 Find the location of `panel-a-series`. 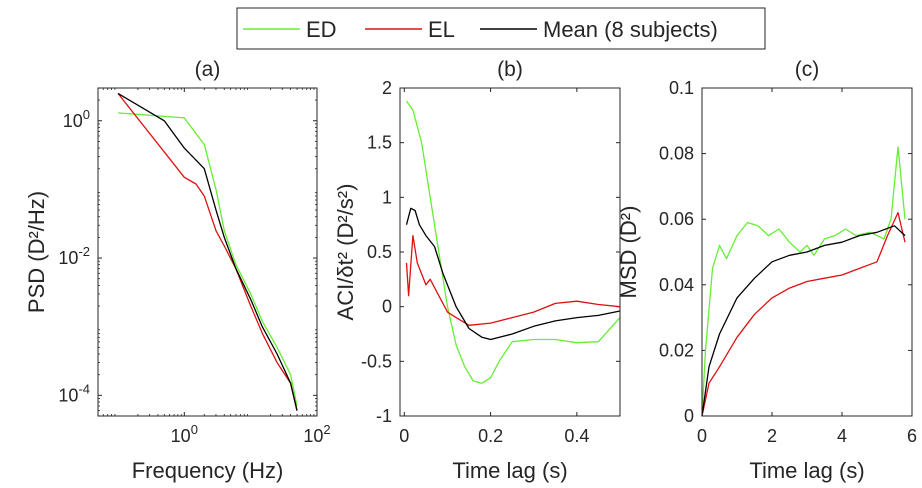

panel-a-series is located at coordinates (207, 251).